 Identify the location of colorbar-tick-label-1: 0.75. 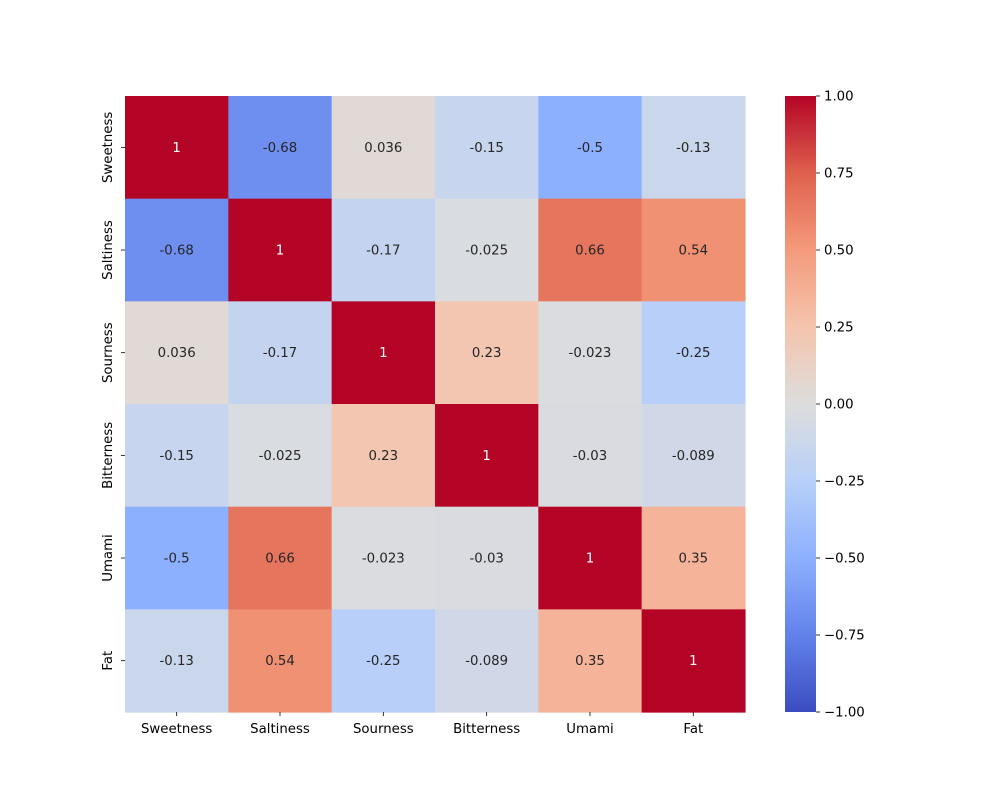
(839, 174).